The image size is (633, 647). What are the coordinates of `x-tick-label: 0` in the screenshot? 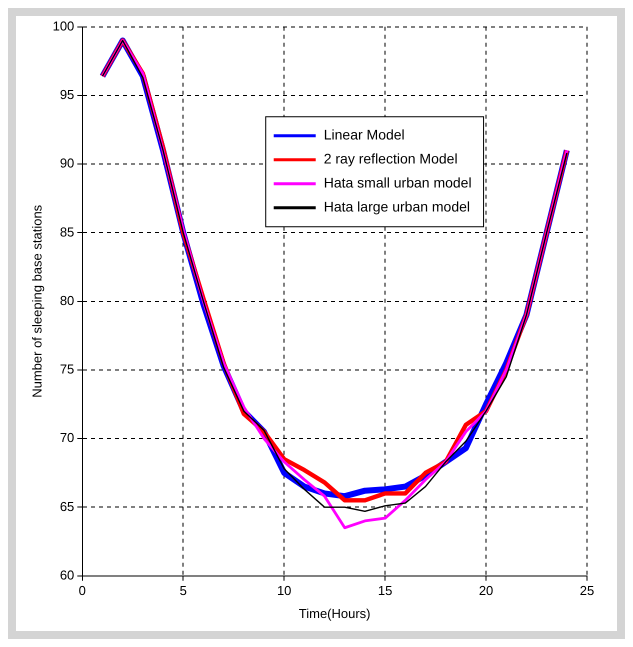 It's located at (82, 590).